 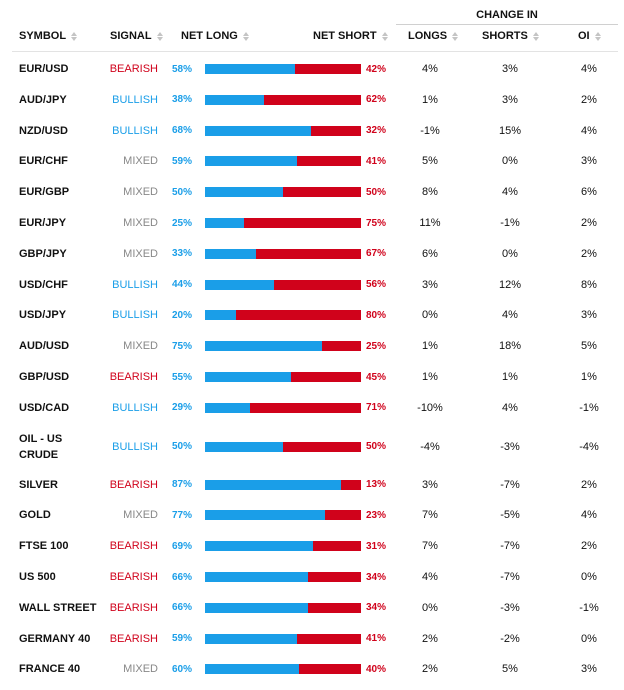 What do you see at coordinates (430, 638) in the screenshot?
I see `row-change-longs: 2%` at bounding box center [430, 638].